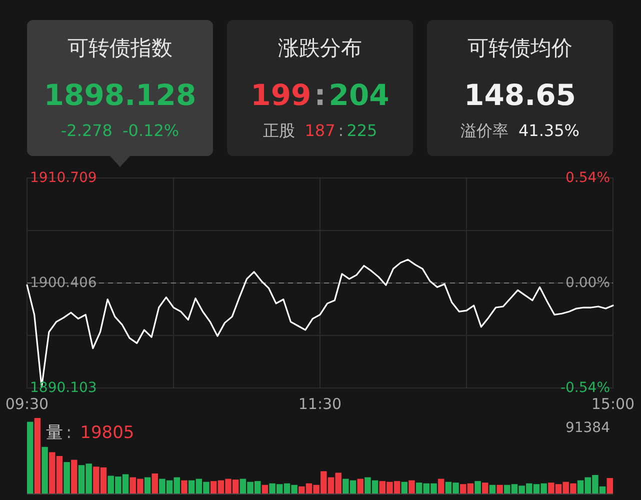  Describe the element at coordinates (588, 282) in the screenshot. I see `y2-tick-label: 0.00%` at that location.